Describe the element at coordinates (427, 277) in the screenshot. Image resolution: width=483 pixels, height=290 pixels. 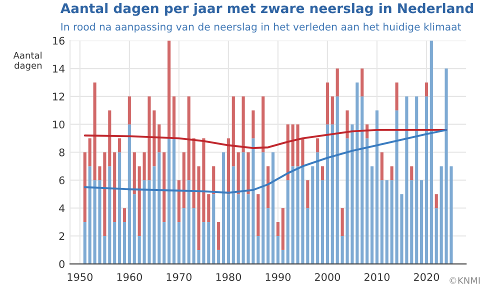
I see `x-tick-label: 2020` at that location.